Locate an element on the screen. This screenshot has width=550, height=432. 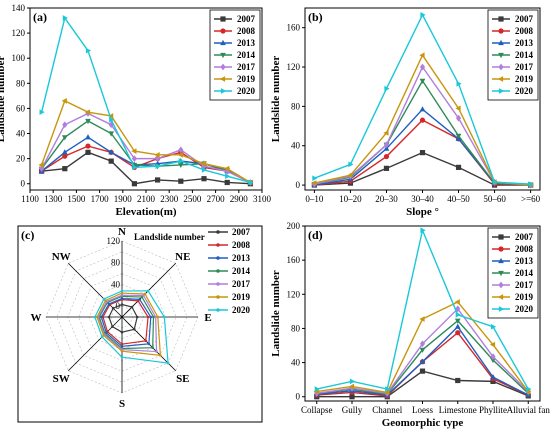
y-tick-label: 0 is located at coordinates (298, 185).